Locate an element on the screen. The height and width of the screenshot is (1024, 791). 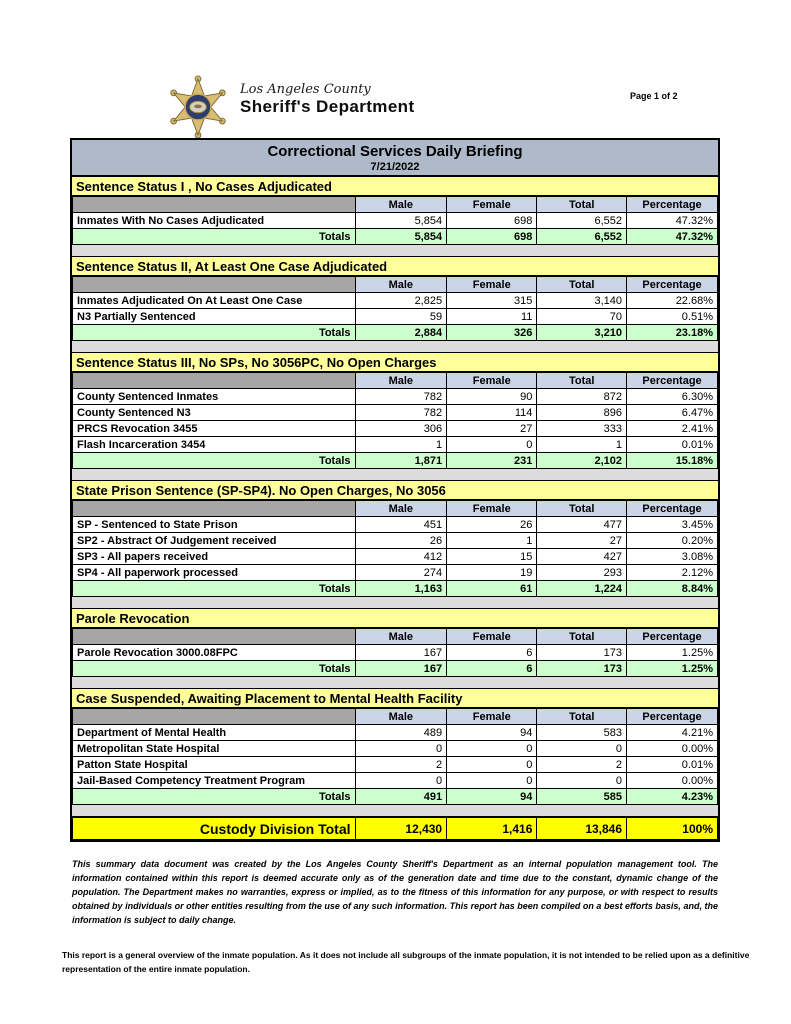
report-date: 7/21/2022 is located at coordinates (395, 167).